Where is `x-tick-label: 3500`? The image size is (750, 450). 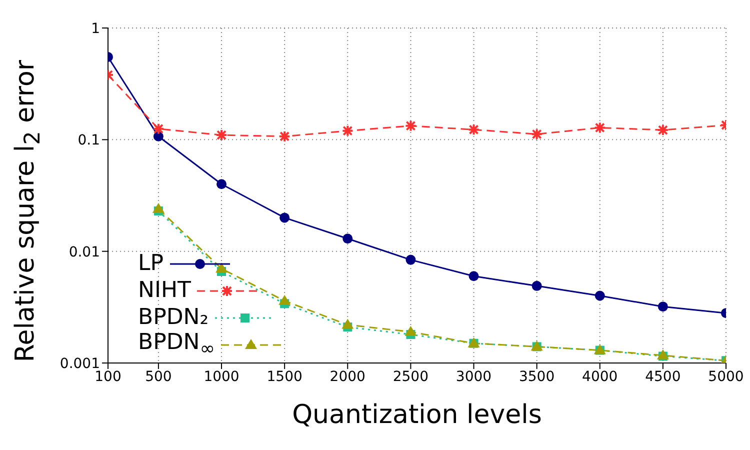 x-tick-label: 3500 is located at coordinates (536, 376).